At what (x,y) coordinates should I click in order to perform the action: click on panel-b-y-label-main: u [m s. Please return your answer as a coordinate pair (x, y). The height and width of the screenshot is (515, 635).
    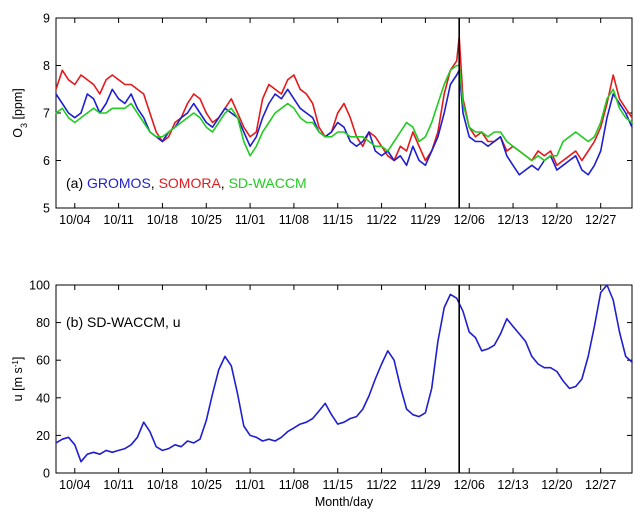
    Looking at the image, I should click on (18, 384).